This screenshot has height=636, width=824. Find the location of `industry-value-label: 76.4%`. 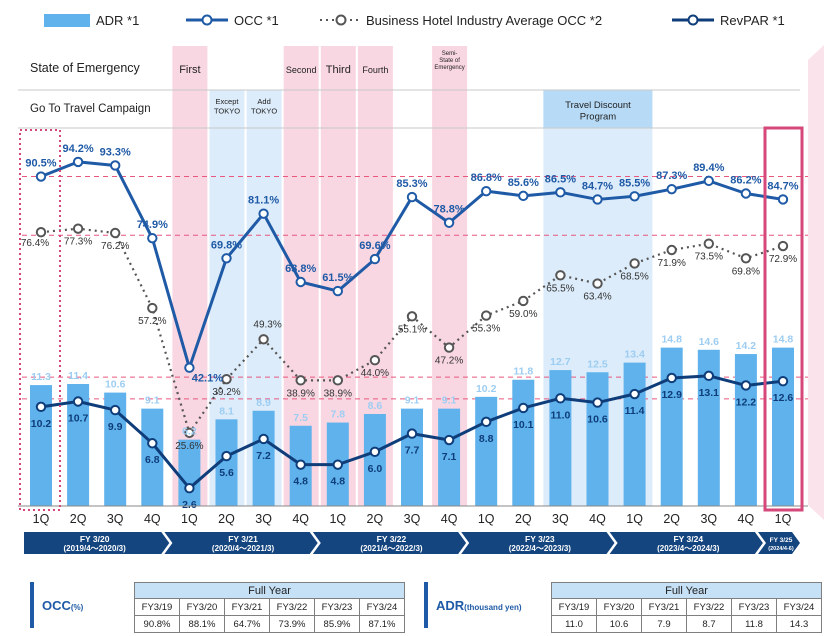

industry-value-label: 76.4% is located at coordinates (35, 243).